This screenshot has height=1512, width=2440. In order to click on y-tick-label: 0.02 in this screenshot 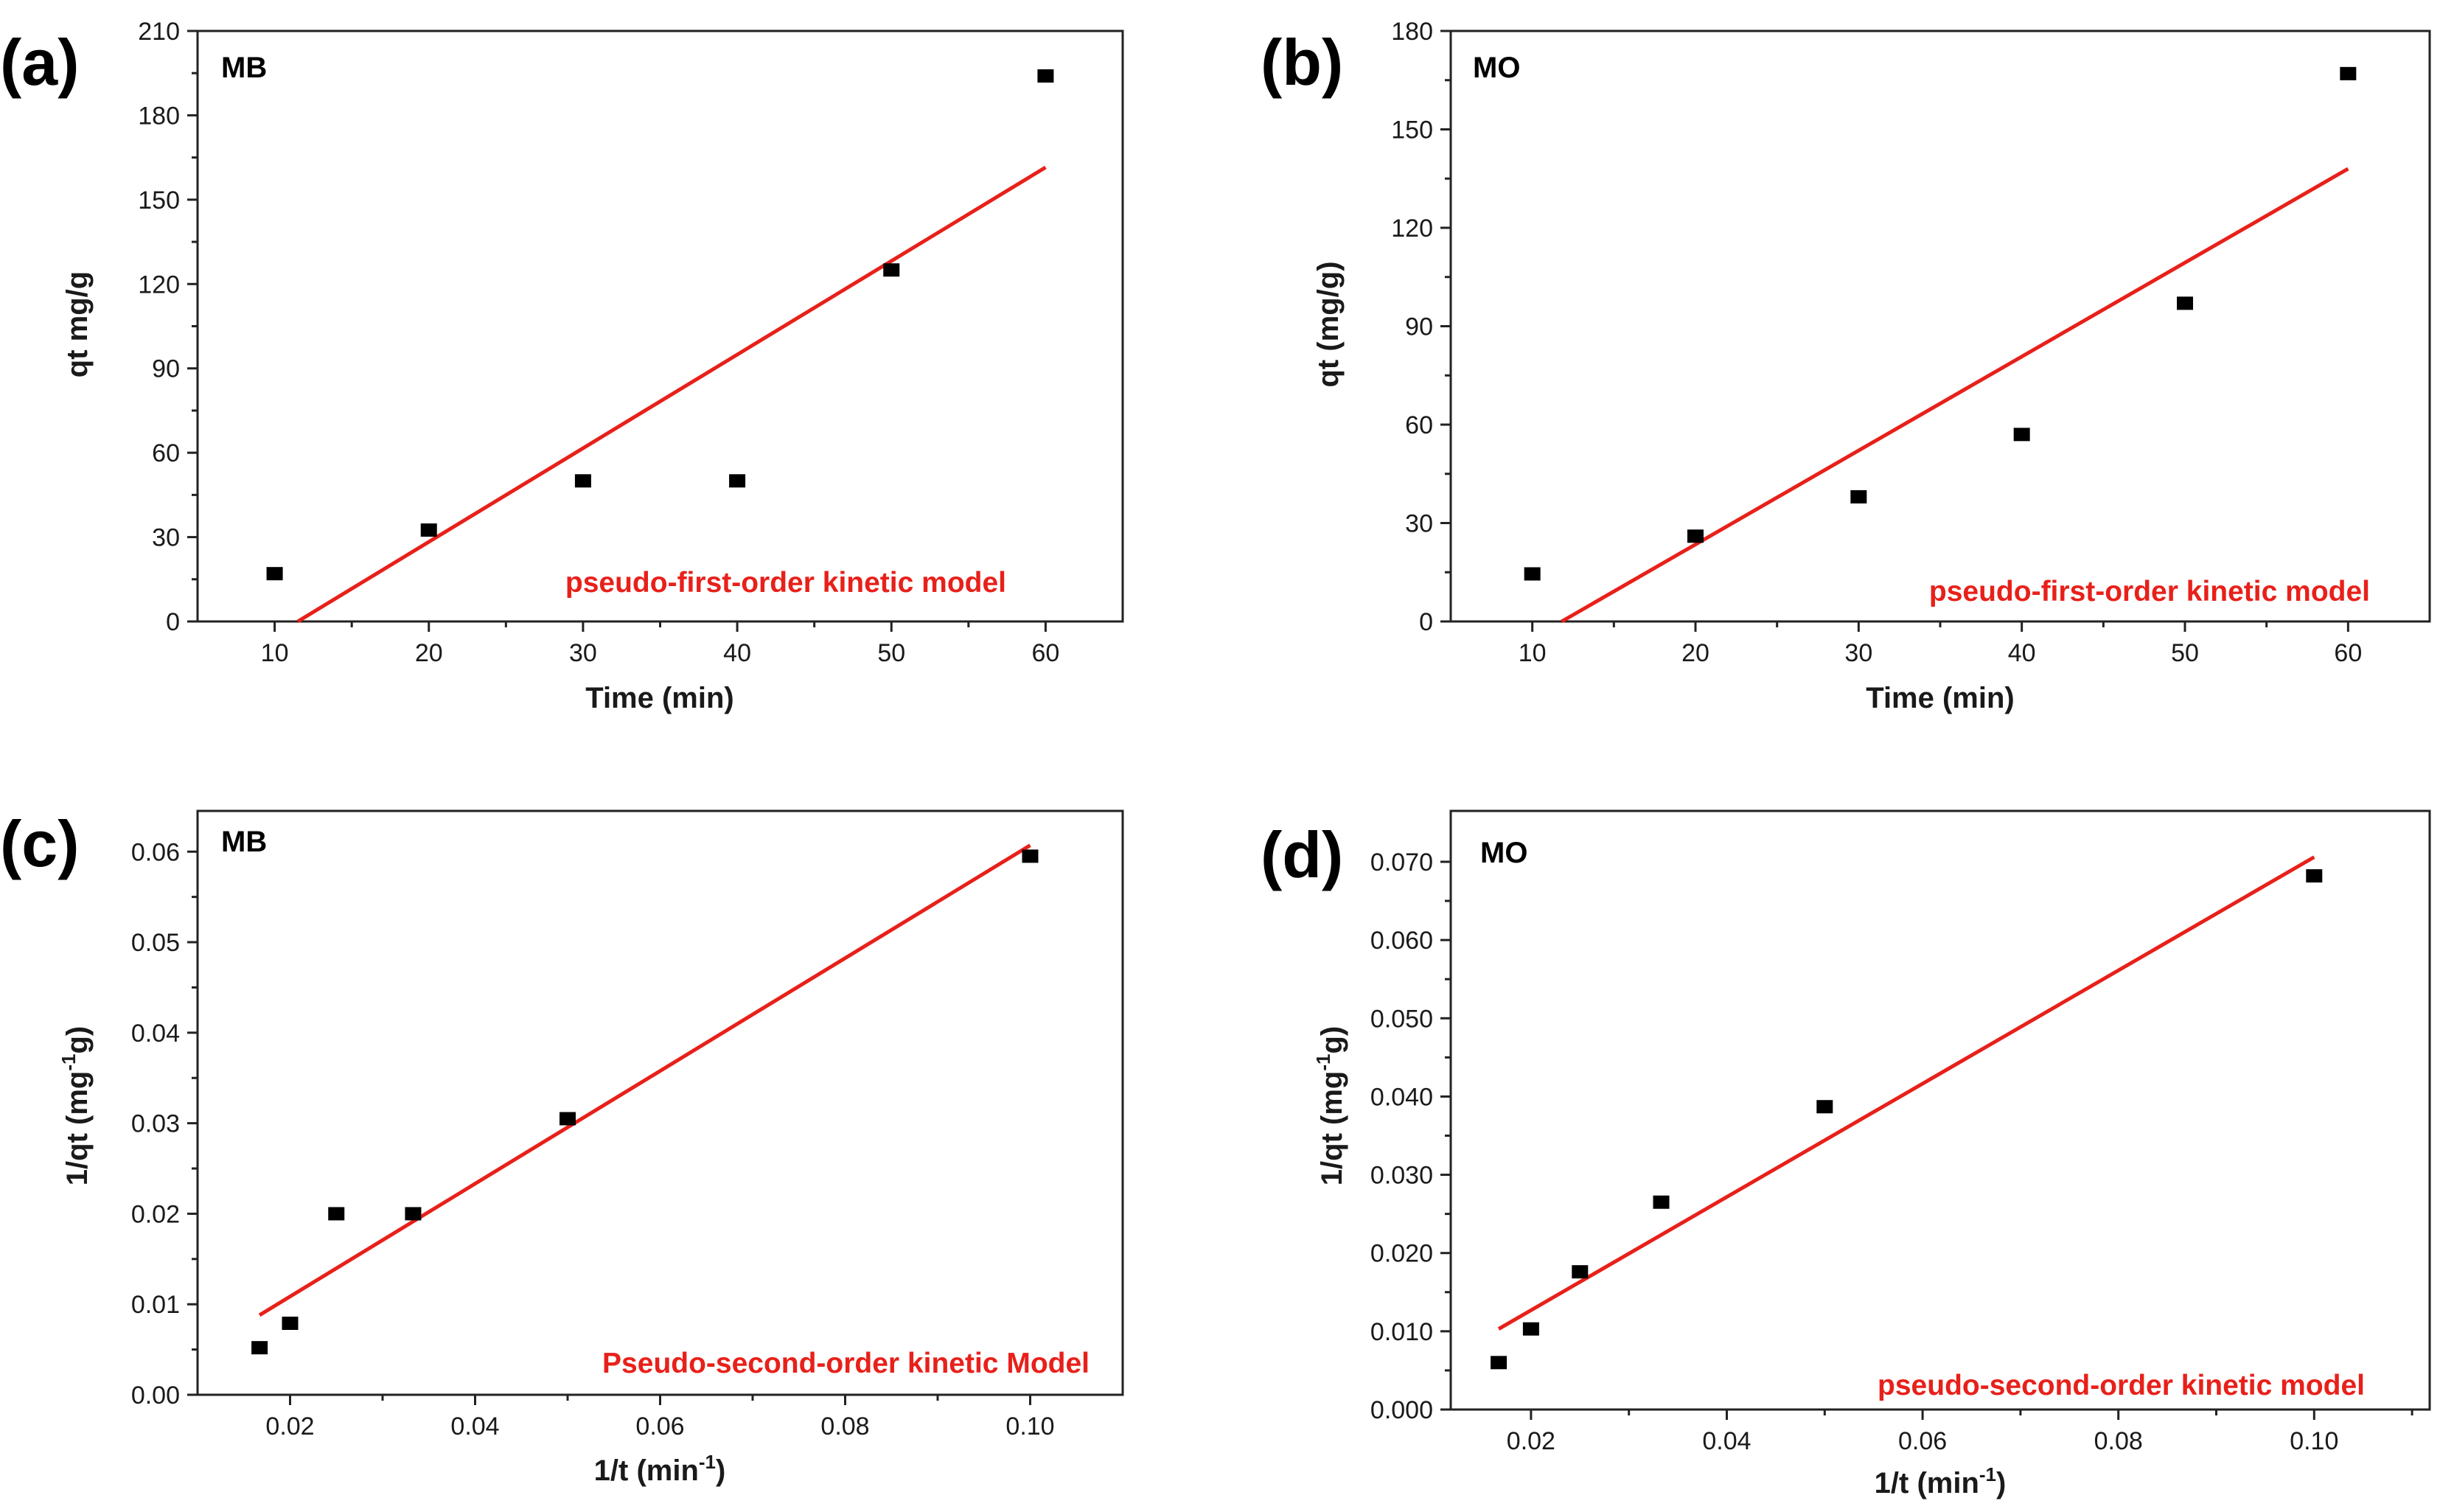, I will do `click(155, 1214)`.